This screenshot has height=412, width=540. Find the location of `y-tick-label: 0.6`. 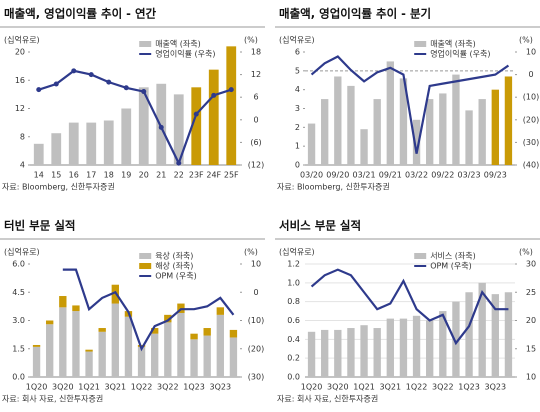

y-tick-label: 0.6 is located at coordinates (293, 320).